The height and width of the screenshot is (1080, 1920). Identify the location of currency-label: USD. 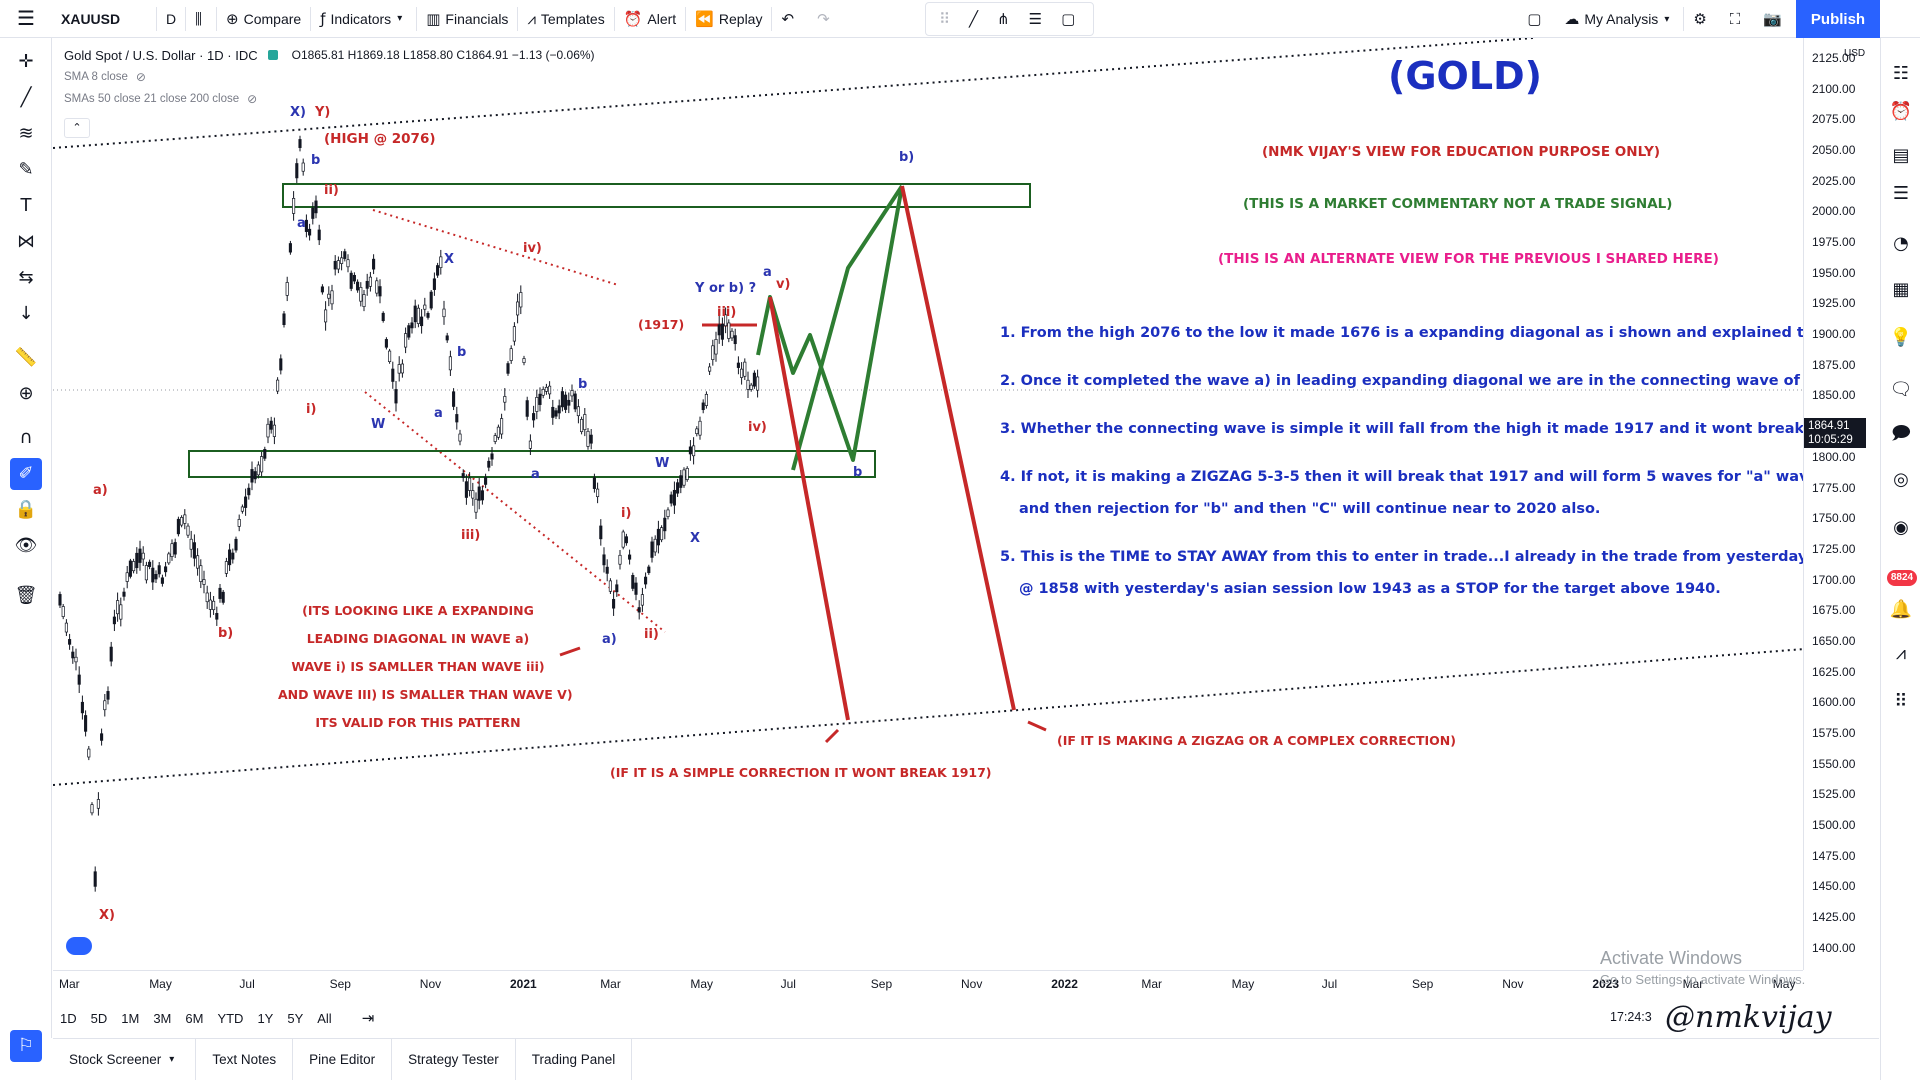
(1855, 53).